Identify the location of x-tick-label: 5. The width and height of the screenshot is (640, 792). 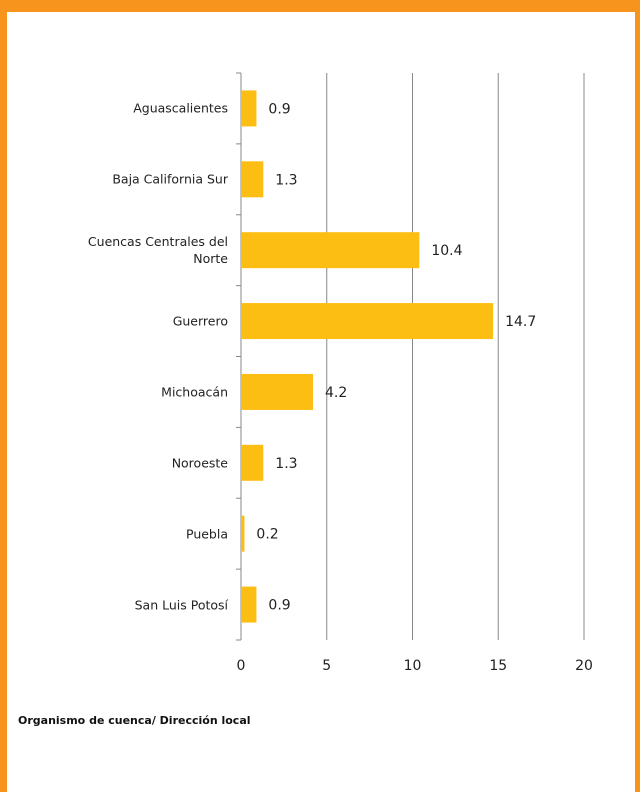
(326, 666).